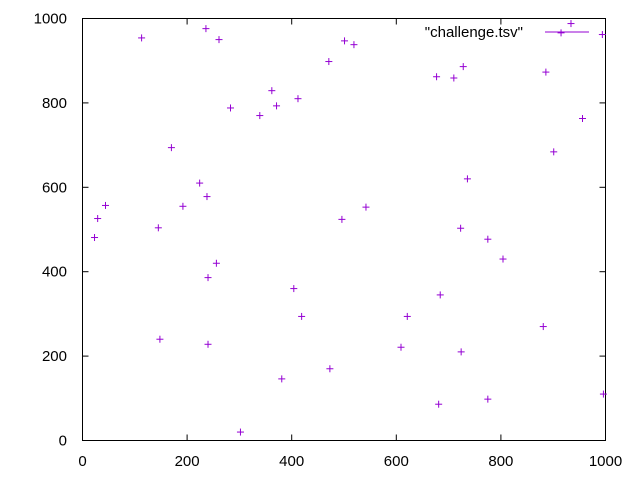 The height and width of the screenshot is (480, 640). Describe the element at coordinates (82, 461) in the screenshot. I see `x-tick-label: 0` at that location.